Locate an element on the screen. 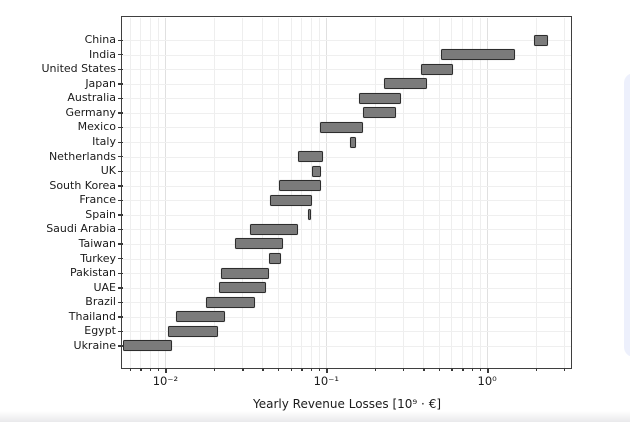 The image size is (630, 422). range-bar-mexico is located at coordinates (341, 127).